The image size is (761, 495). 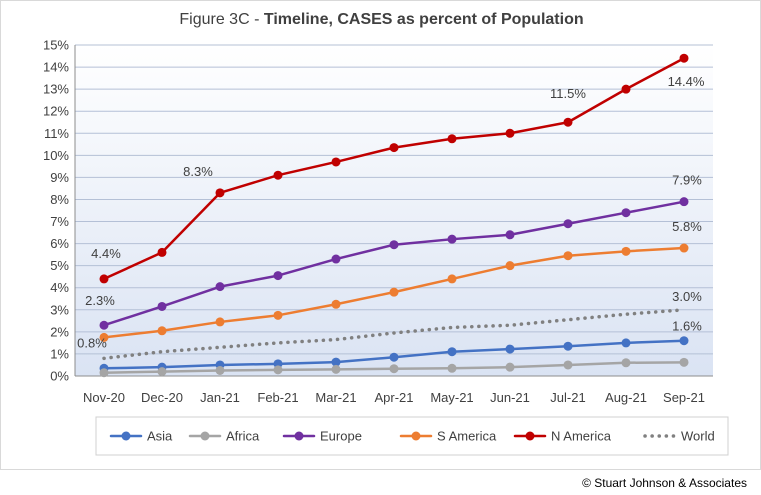 What do you see at coordinates (664, 483) in the screenshot?
I see `copyright-text: © Stuart Johnson & Associates` at bounding box center [664, 483].